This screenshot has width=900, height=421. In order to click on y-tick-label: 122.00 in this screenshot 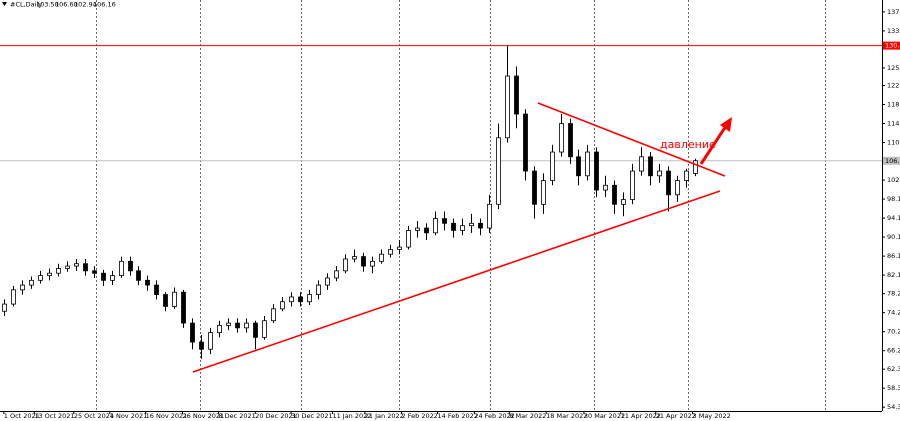, I will do `click(893, 86)`.